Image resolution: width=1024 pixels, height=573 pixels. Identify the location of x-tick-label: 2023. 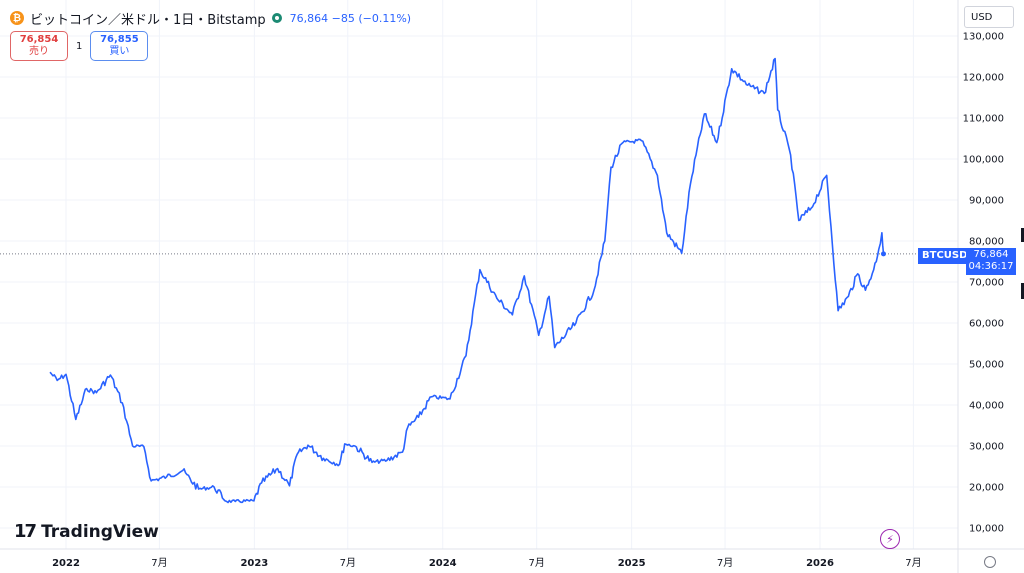
(254, 563).